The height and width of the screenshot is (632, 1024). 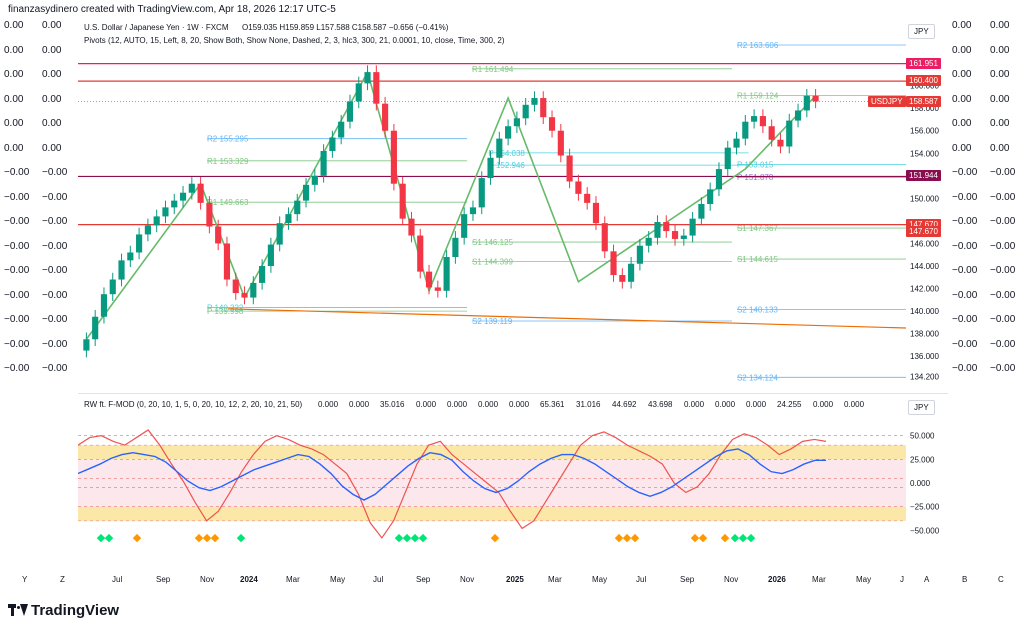 What do you see at coordinates (777, 579) in the screenshot?
I see `time-tick: 2026` at bounding box center [777, 579].